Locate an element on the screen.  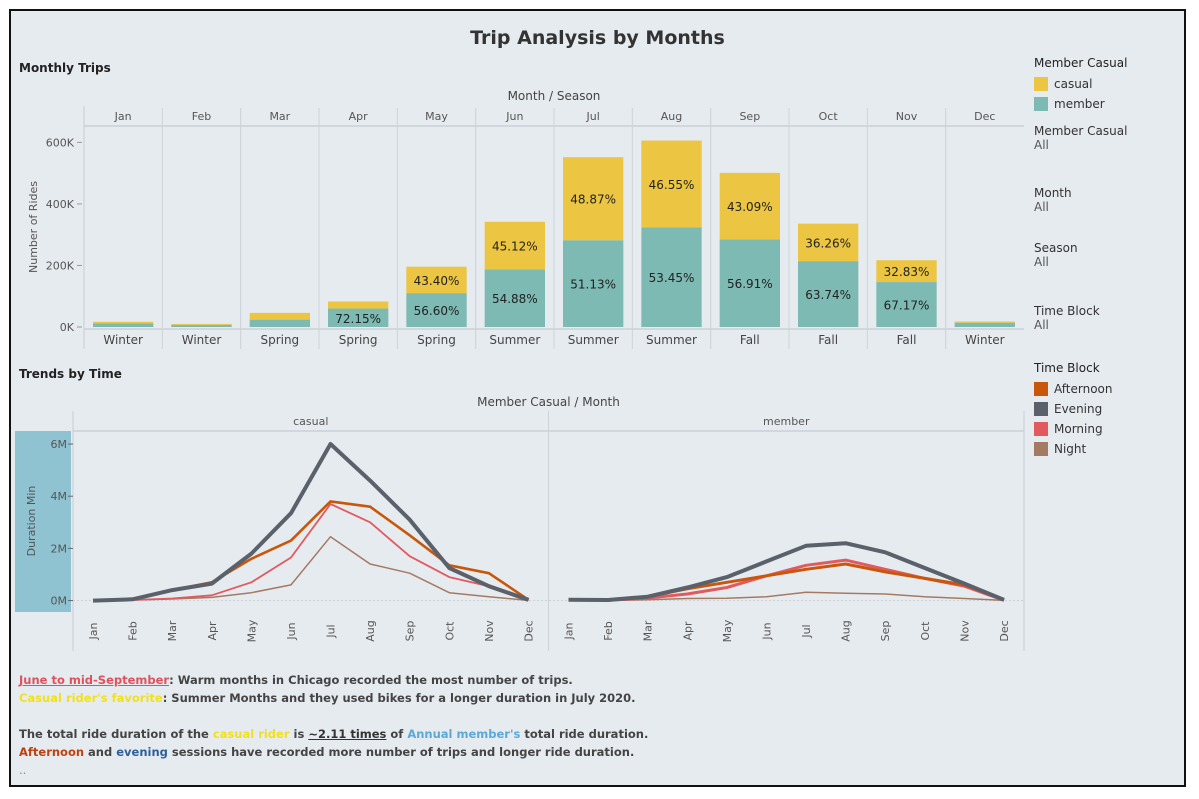
legend-label: Night is located at coordinates (1070, 449).